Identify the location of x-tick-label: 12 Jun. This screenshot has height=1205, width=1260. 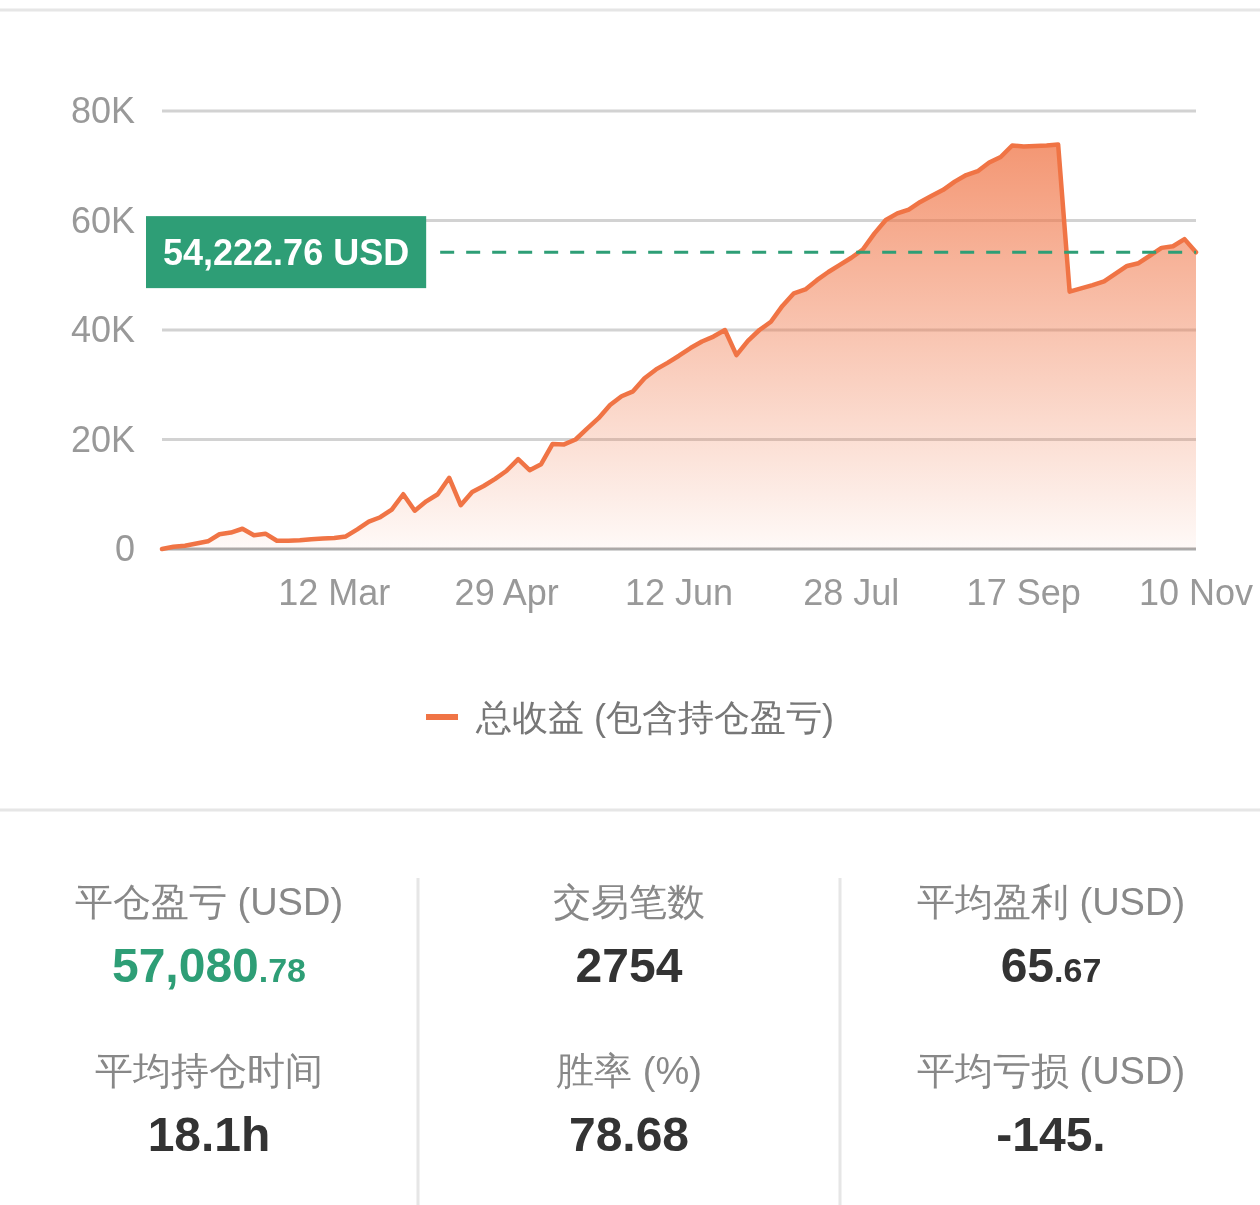
(679, 592).